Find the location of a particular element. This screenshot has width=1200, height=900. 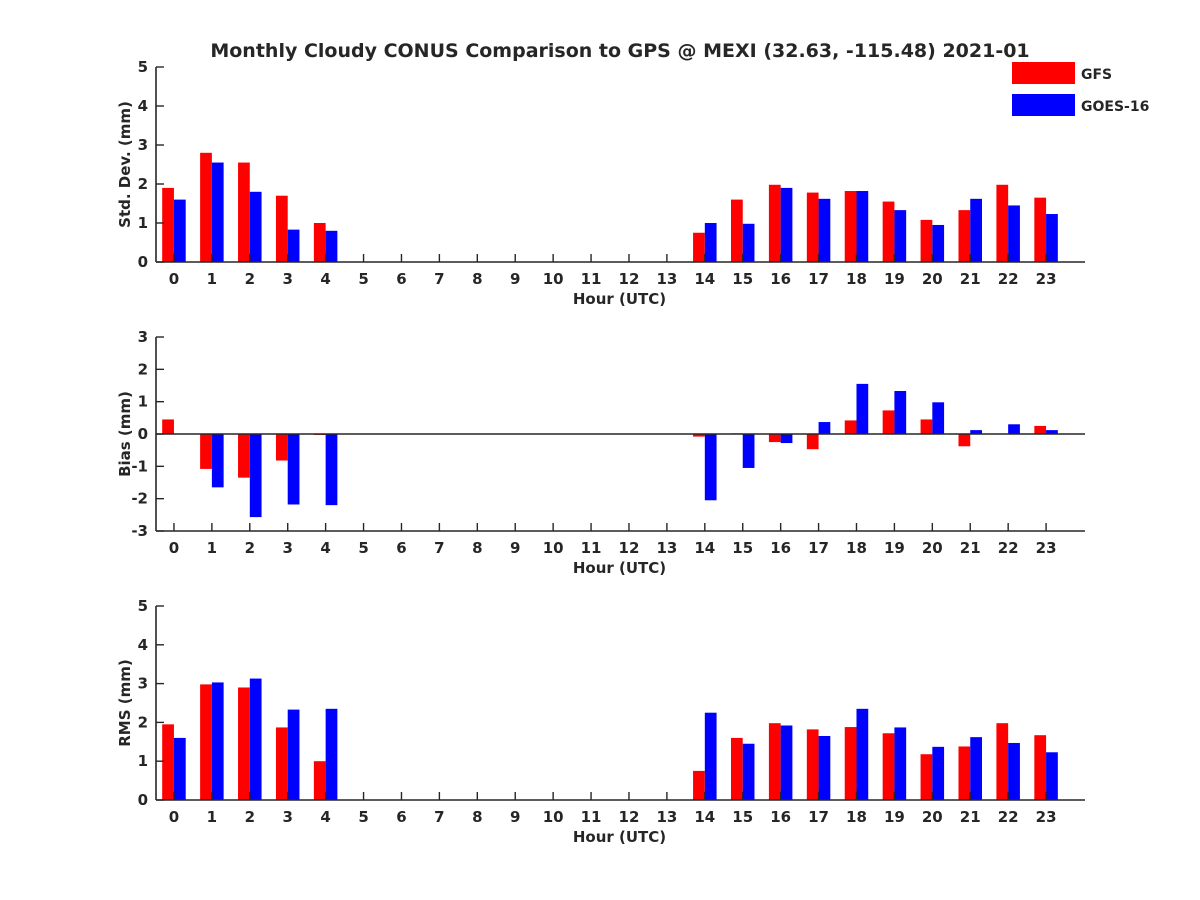

x-tick-label: 10 is located at coordinates (553, 279).